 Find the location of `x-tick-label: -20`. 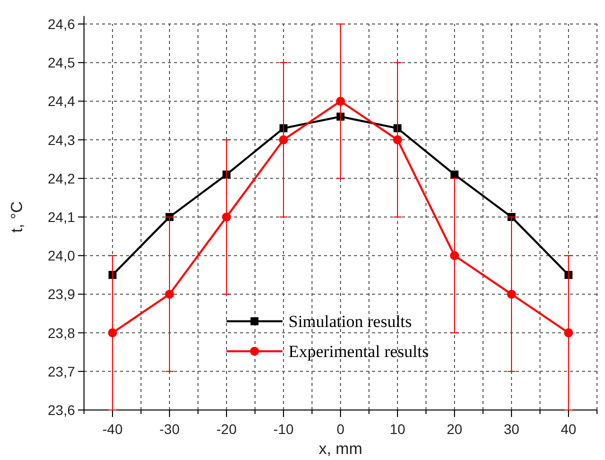

x-tick-label: -20 is located at coordinates (226, 429).